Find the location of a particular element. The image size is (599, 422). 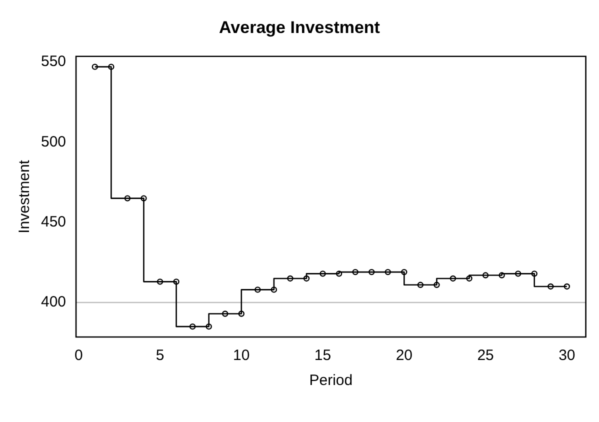

x-tick-label: 0 is located at coordinates (78, 355).